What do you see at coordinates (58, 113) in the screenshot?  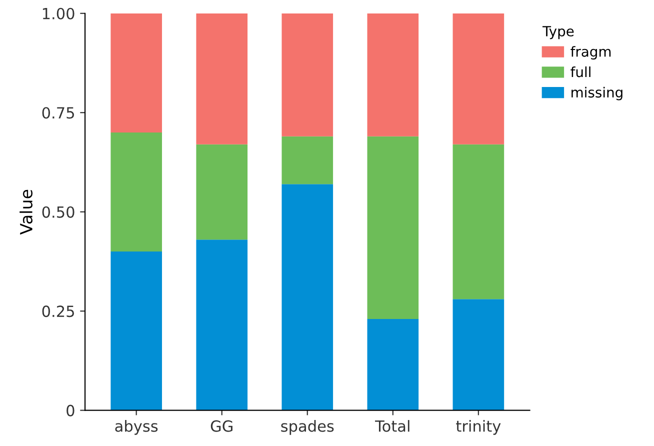 I see `y-tick-label: 0.75` at bounding box center [58, 113].